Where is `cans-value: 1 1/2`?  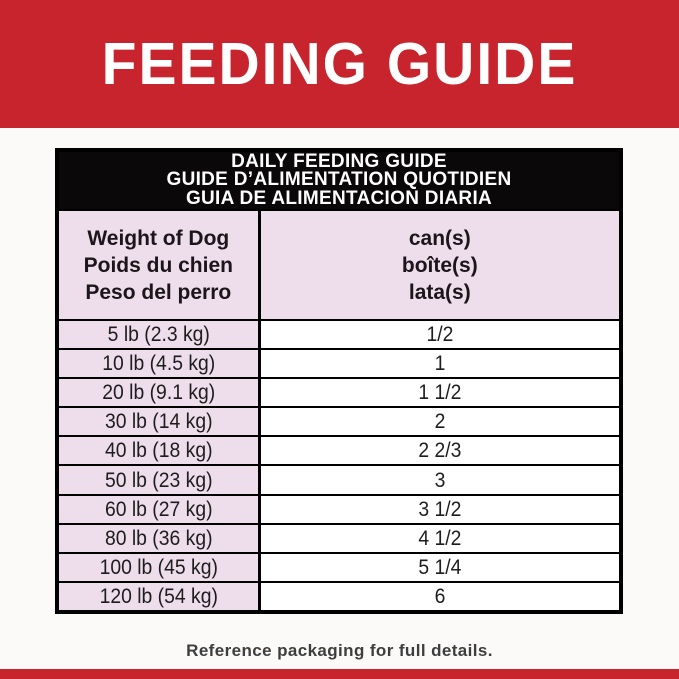
cans-value: 1 1/2 is located at coordinates (440, 392).